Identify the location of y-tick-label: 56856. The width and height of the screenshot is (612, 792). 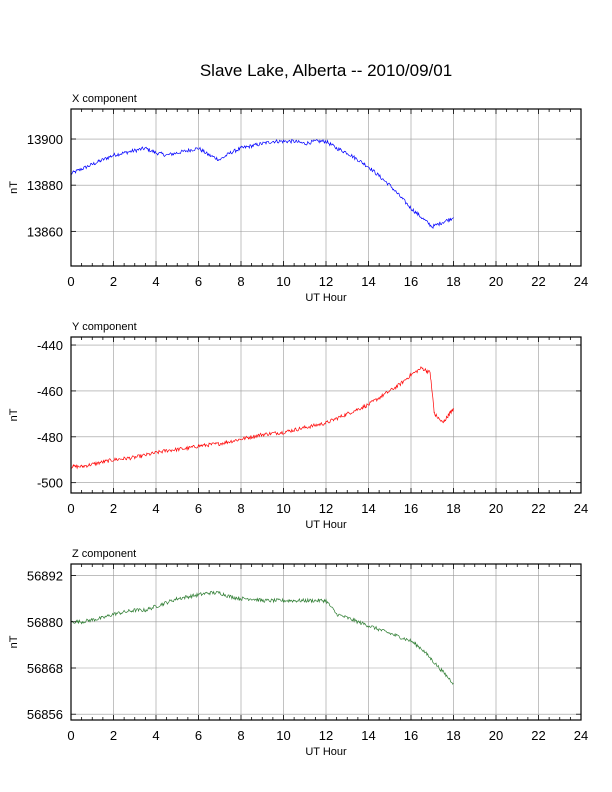
(45, 714).